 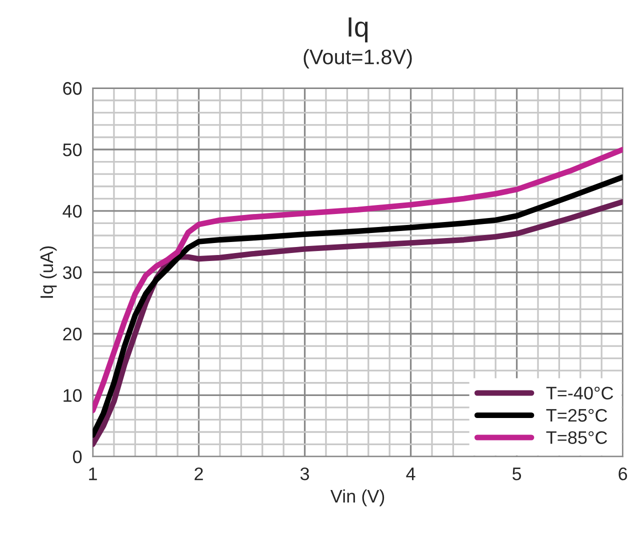 I want to click on y-tick-label: 50, so click(x=72, y=149).